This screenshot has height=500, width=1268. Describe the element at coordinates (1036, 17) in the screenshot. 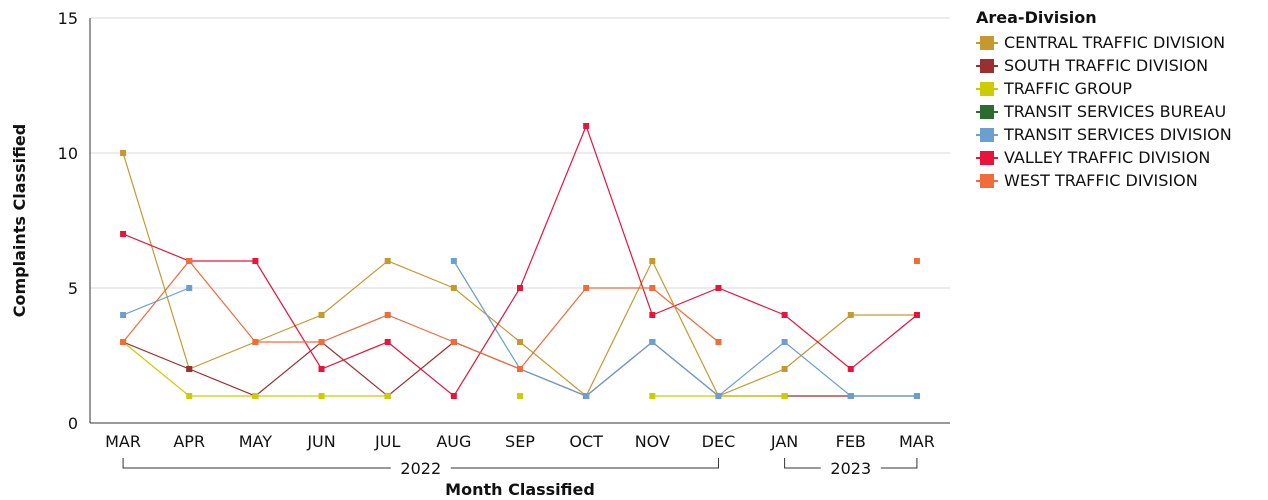

I see `legend-title: Area-Division` at that location.